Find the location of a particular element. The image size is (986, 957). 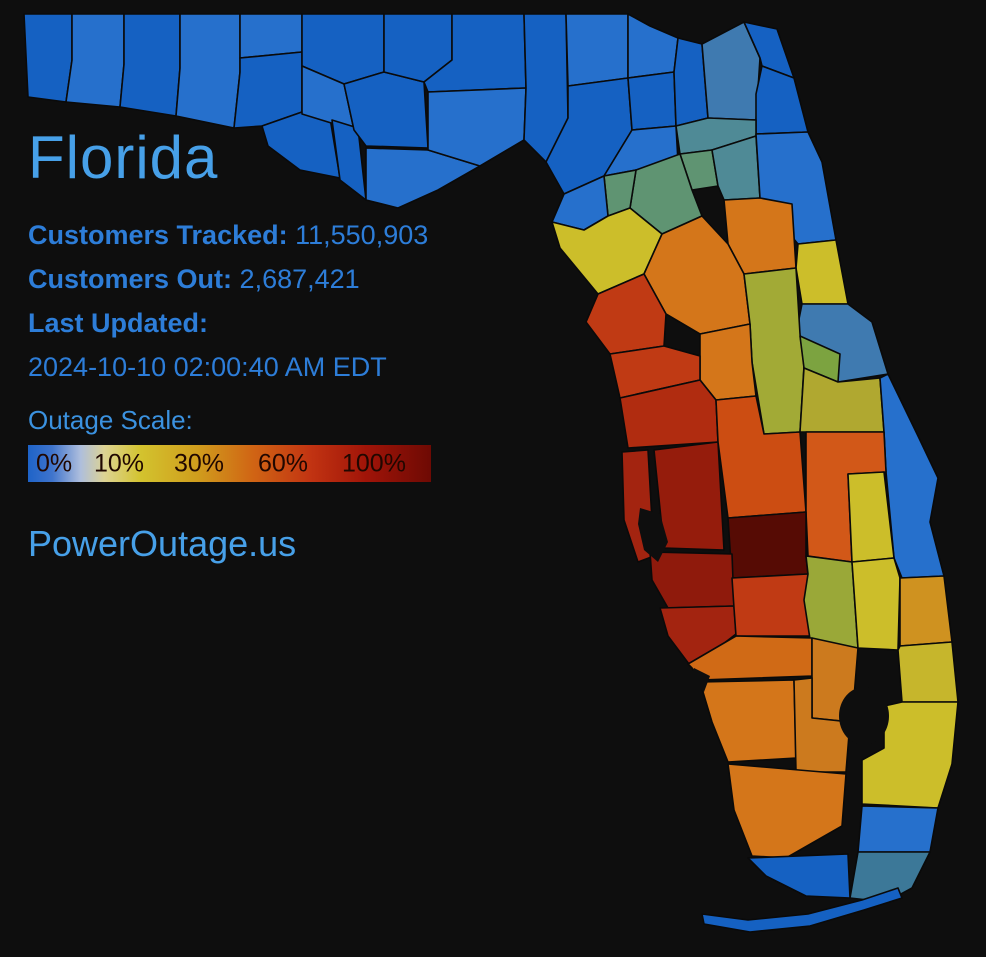

page-title: Florida is located at coordinates (123, 157).